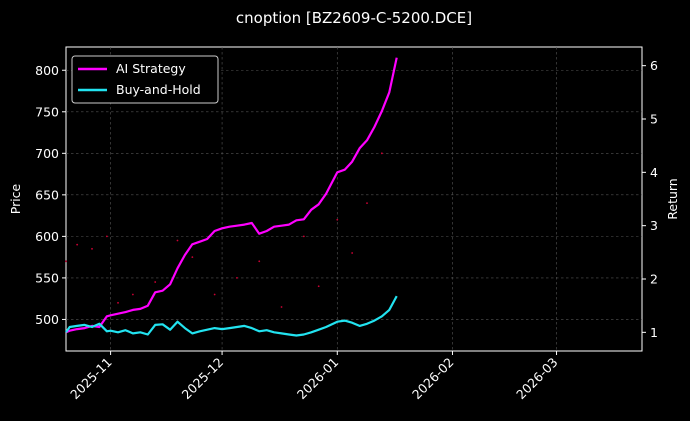 Image resolution: width=690 pixels, height=421 pixels. Describe the element at coordinates (354, 18) in the screenshot. I see `chart-title: cnoption [BZ2609-C-5200.DCE]` at that location.